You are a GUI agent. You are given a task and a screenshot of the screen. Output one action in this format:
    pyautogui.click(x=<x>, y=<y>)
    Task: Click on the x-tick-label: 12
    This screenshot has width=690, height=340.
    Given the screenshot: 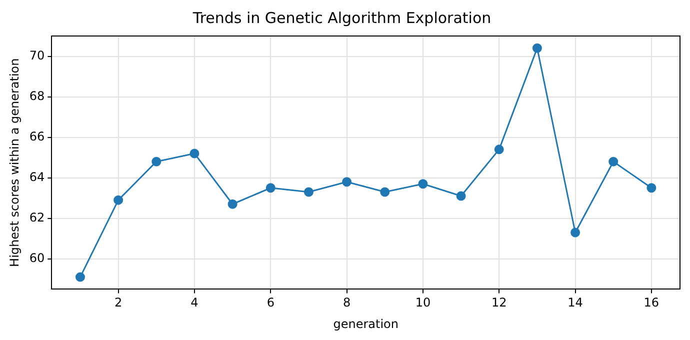 What is the action you would take?
    pyautogui.click(x=499, y=303)
    